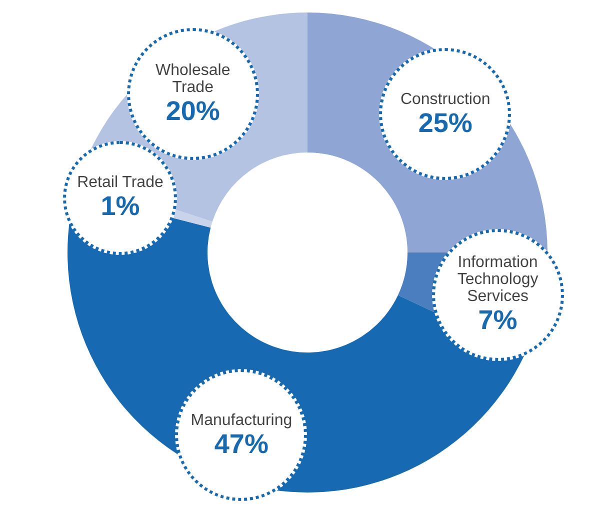 The height and width of the screenshot is (512, 615). What do you see at coordinates (445, 123) in the screenshot?
I see `data-label: 25%` at bounding box center [445, 123].